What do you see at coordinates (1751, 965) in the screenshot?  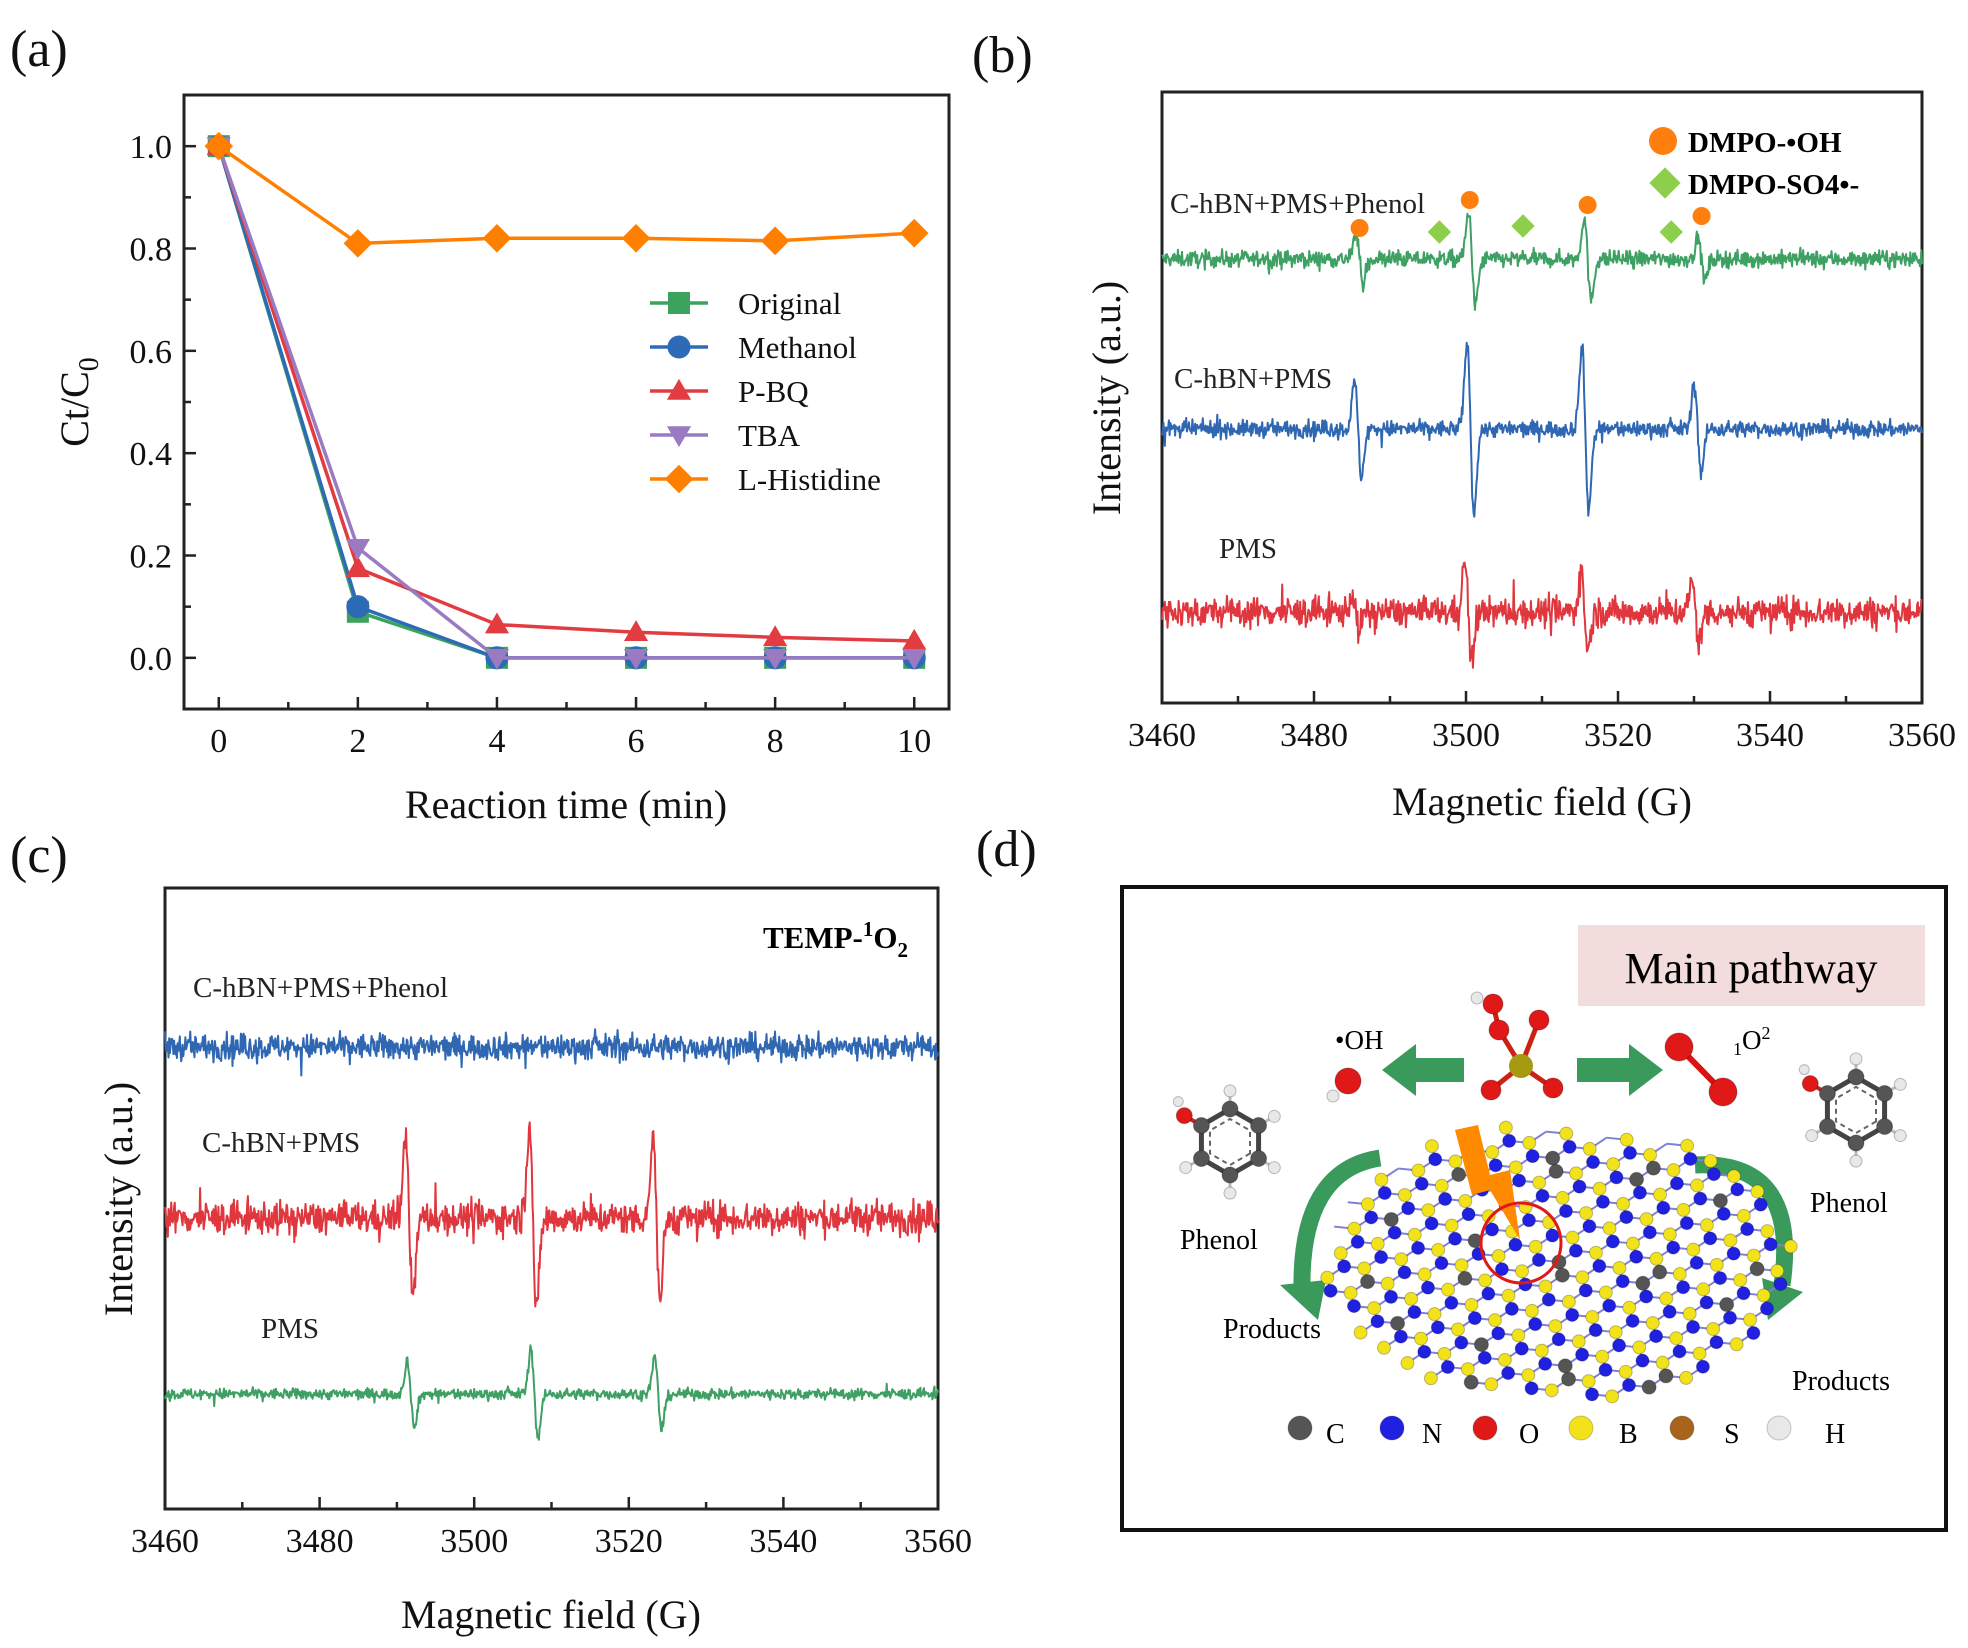 I see `main-pathway-box` at bounding box center [1751, 965].